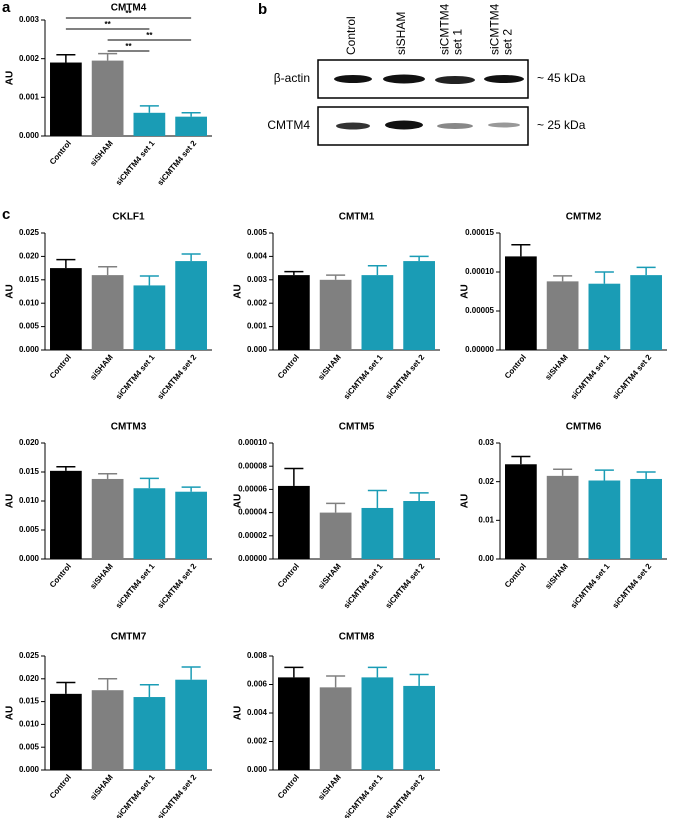  Describe the element at coordinates (252, 512) in the screenshot. I see `y-tick-label: 0.00004` at that location.